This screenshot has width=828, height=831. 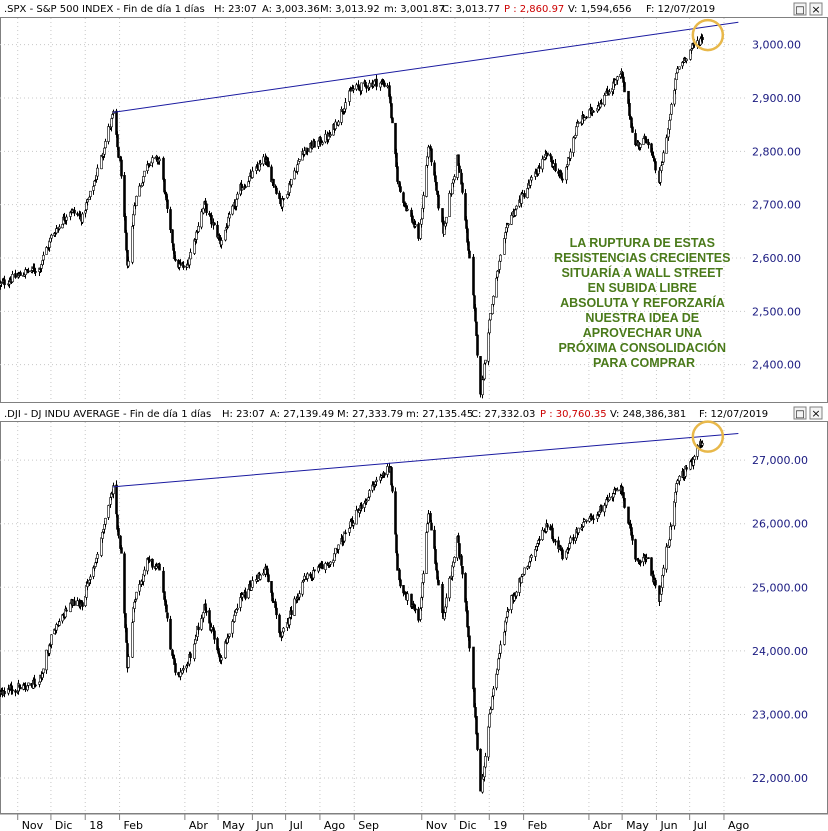 I want to click on dji-close-button: ×, so click(x=816, y=413).